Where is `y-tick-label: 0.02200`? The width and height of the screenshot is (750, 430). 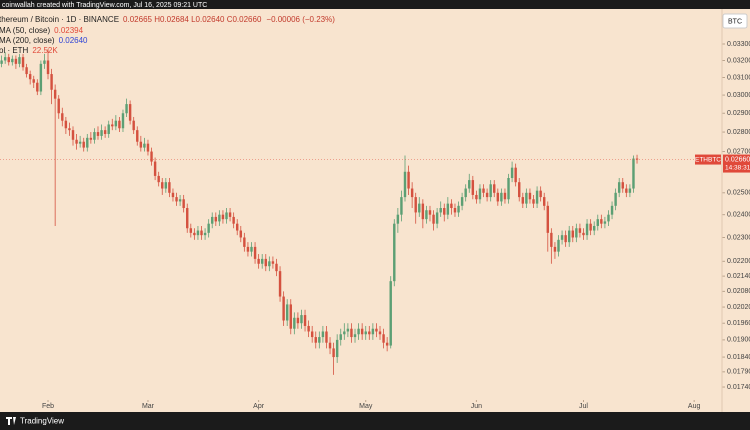
y-tick-label: 0.02200 is located at coordinates (738, 261).